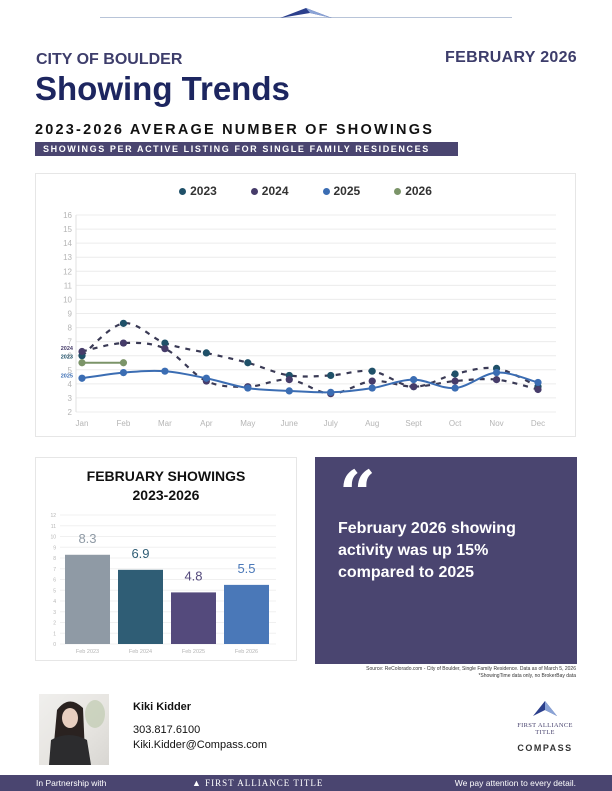  I want to click on series-line-2025, so click(310, 381).